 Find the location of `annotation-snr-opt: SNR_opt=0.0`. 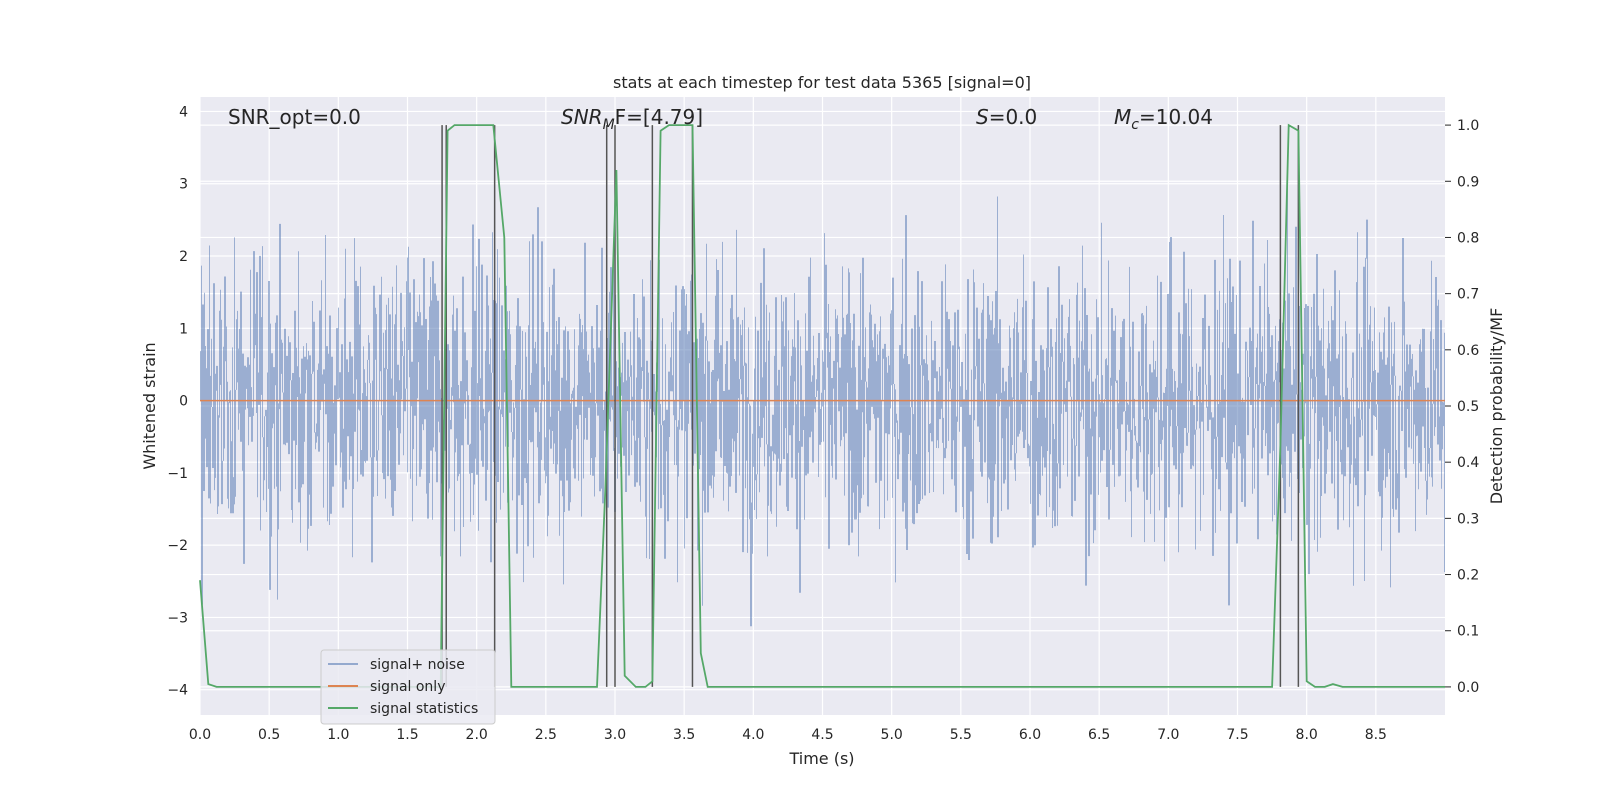

annotation-snr-opt: SNR_opt=0.0 is located at coordinates (294, 117).